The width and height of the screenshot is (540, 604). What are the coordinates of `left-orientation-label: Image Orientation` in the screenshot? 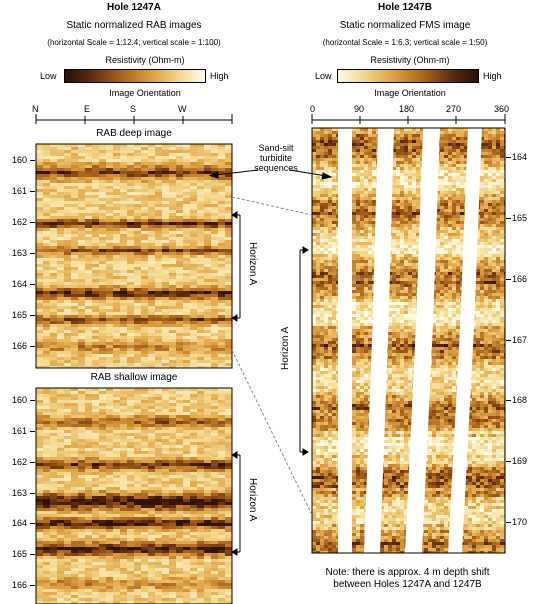 It's located at (145, 93).